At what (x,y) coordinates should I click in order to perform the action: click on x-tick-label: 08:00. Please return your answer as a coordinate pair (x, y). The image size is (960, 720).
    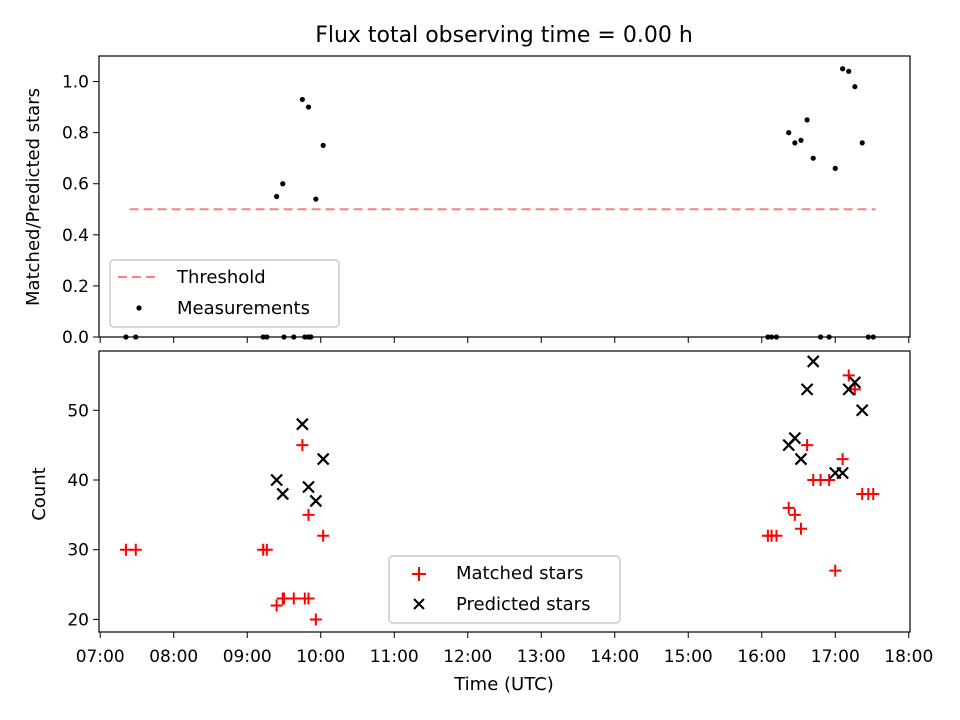
    Looking at the image, I should click on (173, 657).